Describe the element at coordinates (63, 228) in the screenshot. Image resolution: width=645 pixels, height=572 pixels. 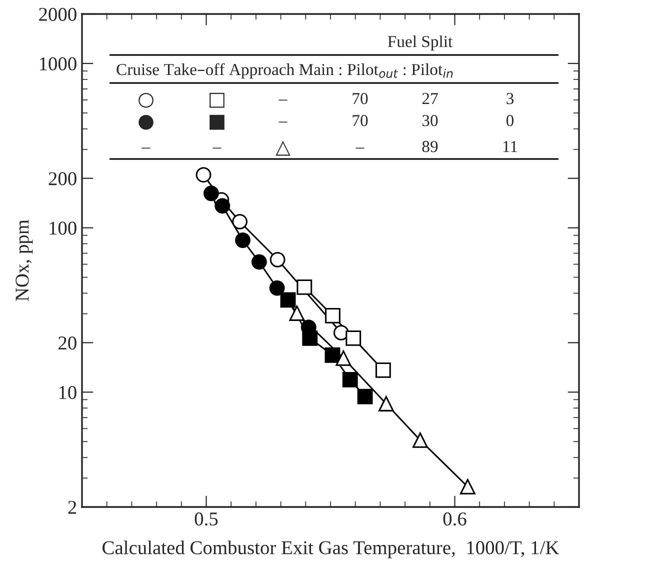
I see `y-tick-label: 100` at that location.